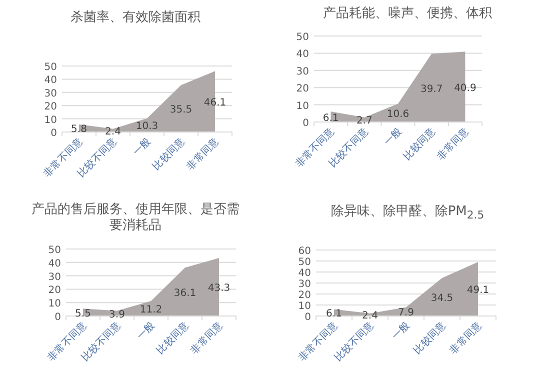 This screenshot has height=388, width=545. Describe the element at coordinates (407, 14) in the screenshot. I see `chart-title: 产品耗能、噪声、便携、体积` at that location.